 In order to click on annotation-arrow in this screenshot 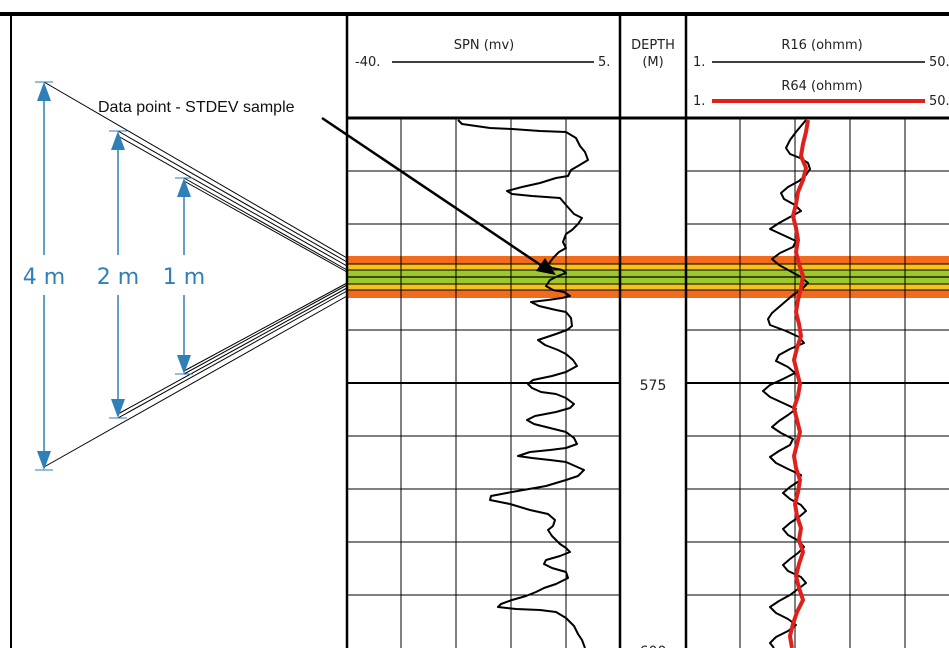, I will do `click(438, 195)`.